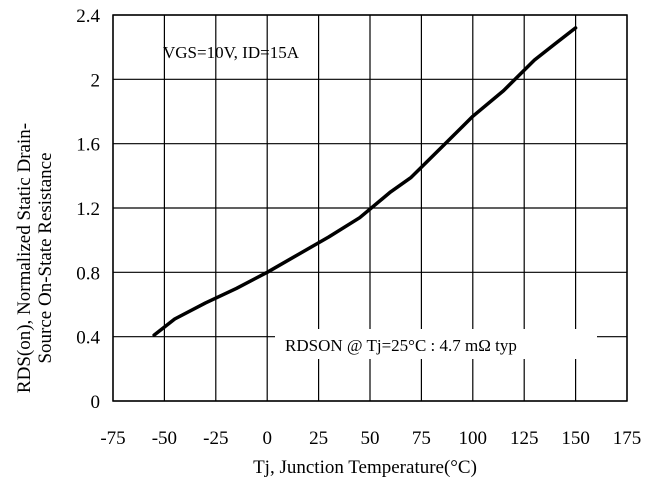  Describe the element at coordinates (575, 438) in the screenshot. I see `x-tick-label: 150` at that location.